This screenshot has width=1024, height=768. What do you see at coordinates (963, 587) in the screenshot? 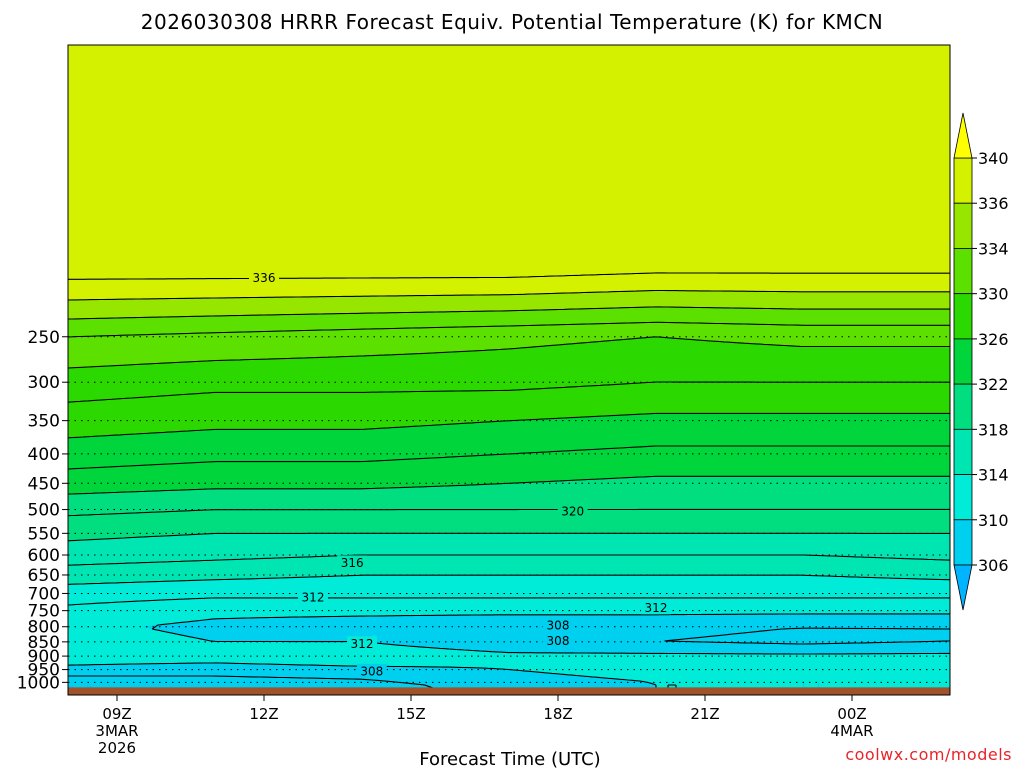
I see `colorbar-extend-min` at bounding box center [963, 587].